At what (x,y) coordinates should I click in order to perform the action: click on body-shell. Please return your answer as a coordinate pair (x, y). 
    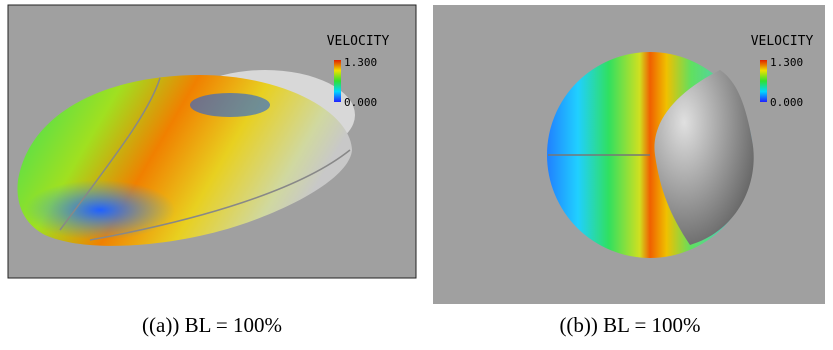
    Looking at the image, I should click on (704, 157).